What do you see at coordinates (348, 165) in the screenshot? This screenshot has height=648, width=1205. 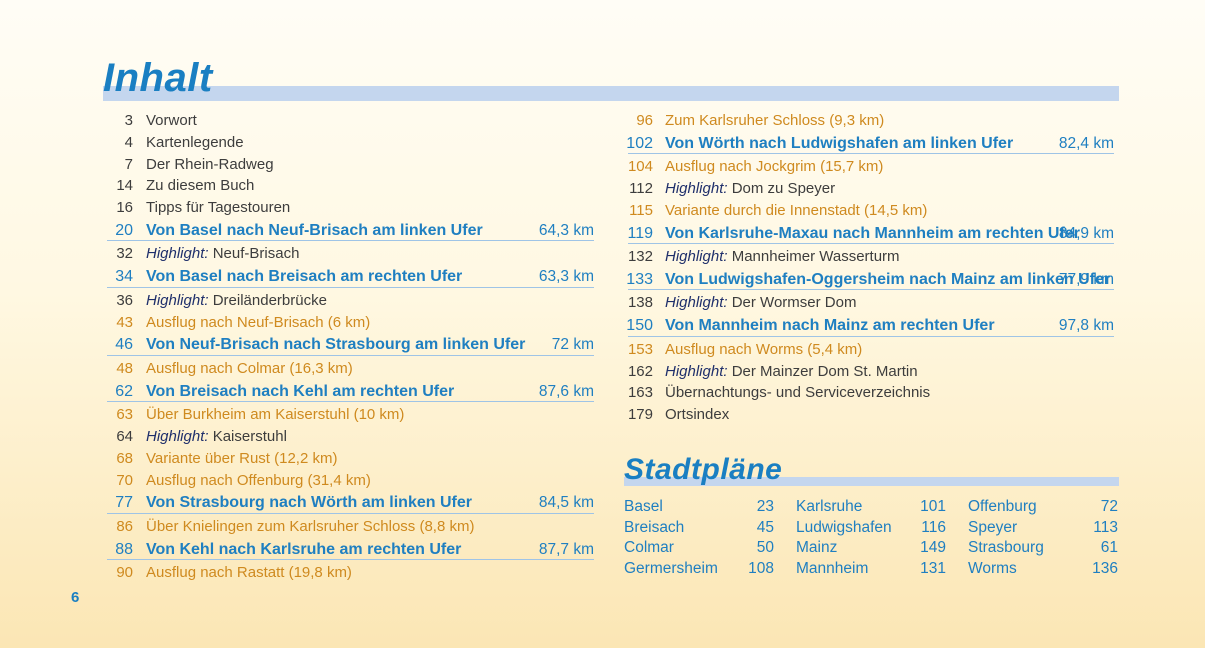 I see `toc-entry-plain: 7 Der Rhein-Radweg` at bounding box center [348, 165].